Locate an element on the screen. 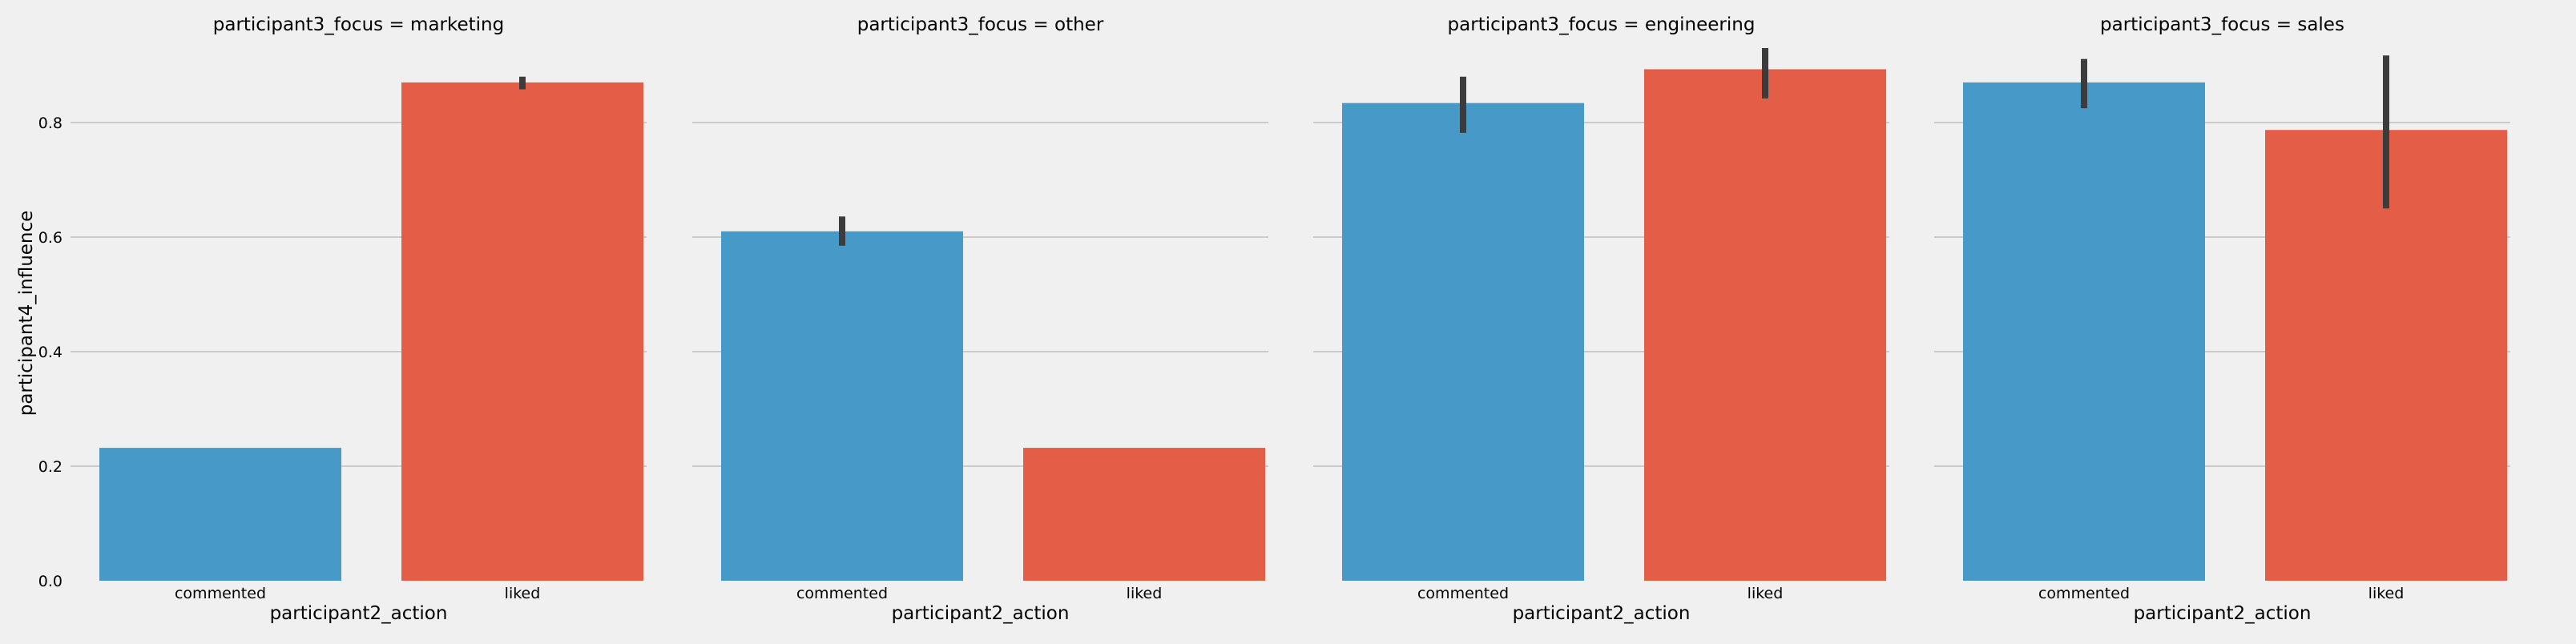  facet-title: participant3_focus = marketing is located at coordinates (358, 25).